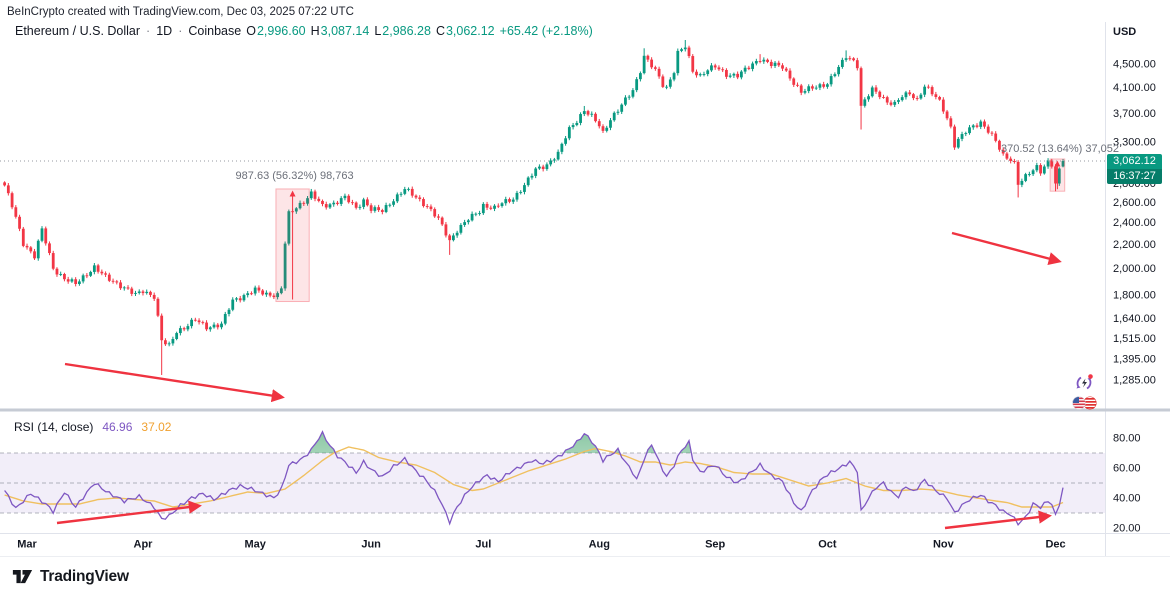  Describe the element at coordinates (1134, 295) in the screenshot. I see `price-tick-label: 1,800.00` at that location.